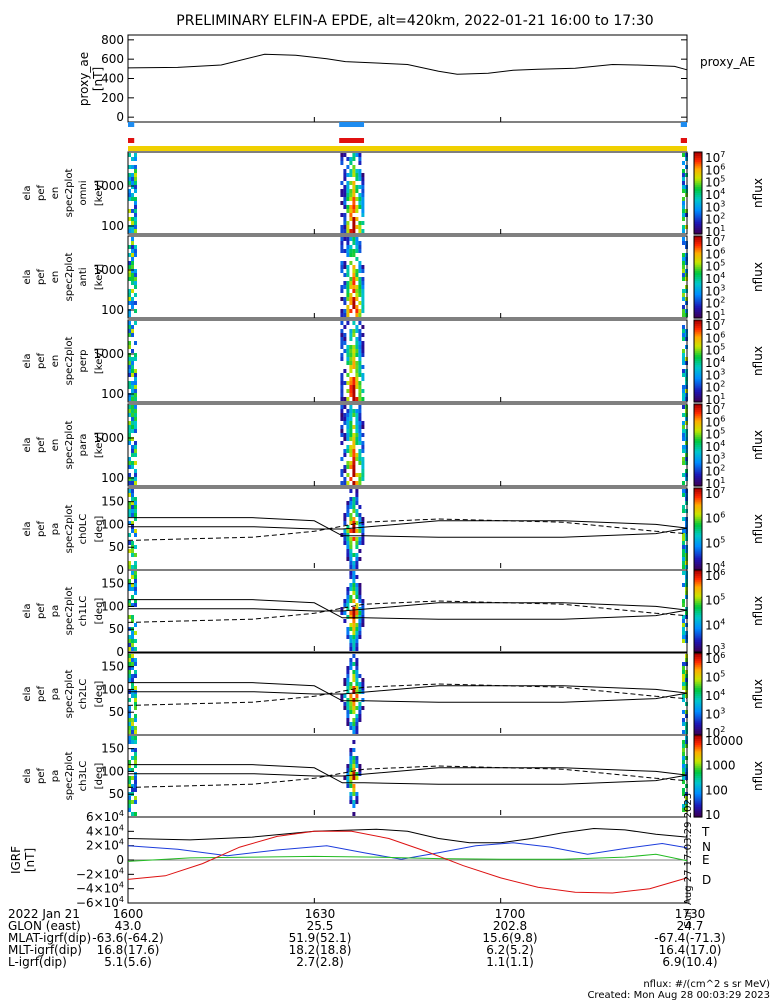  What do you see at coordinates (41, 611) in the screenshot?
I see `spectrogram-ylabel: pef` at bounding box center [41, 611].